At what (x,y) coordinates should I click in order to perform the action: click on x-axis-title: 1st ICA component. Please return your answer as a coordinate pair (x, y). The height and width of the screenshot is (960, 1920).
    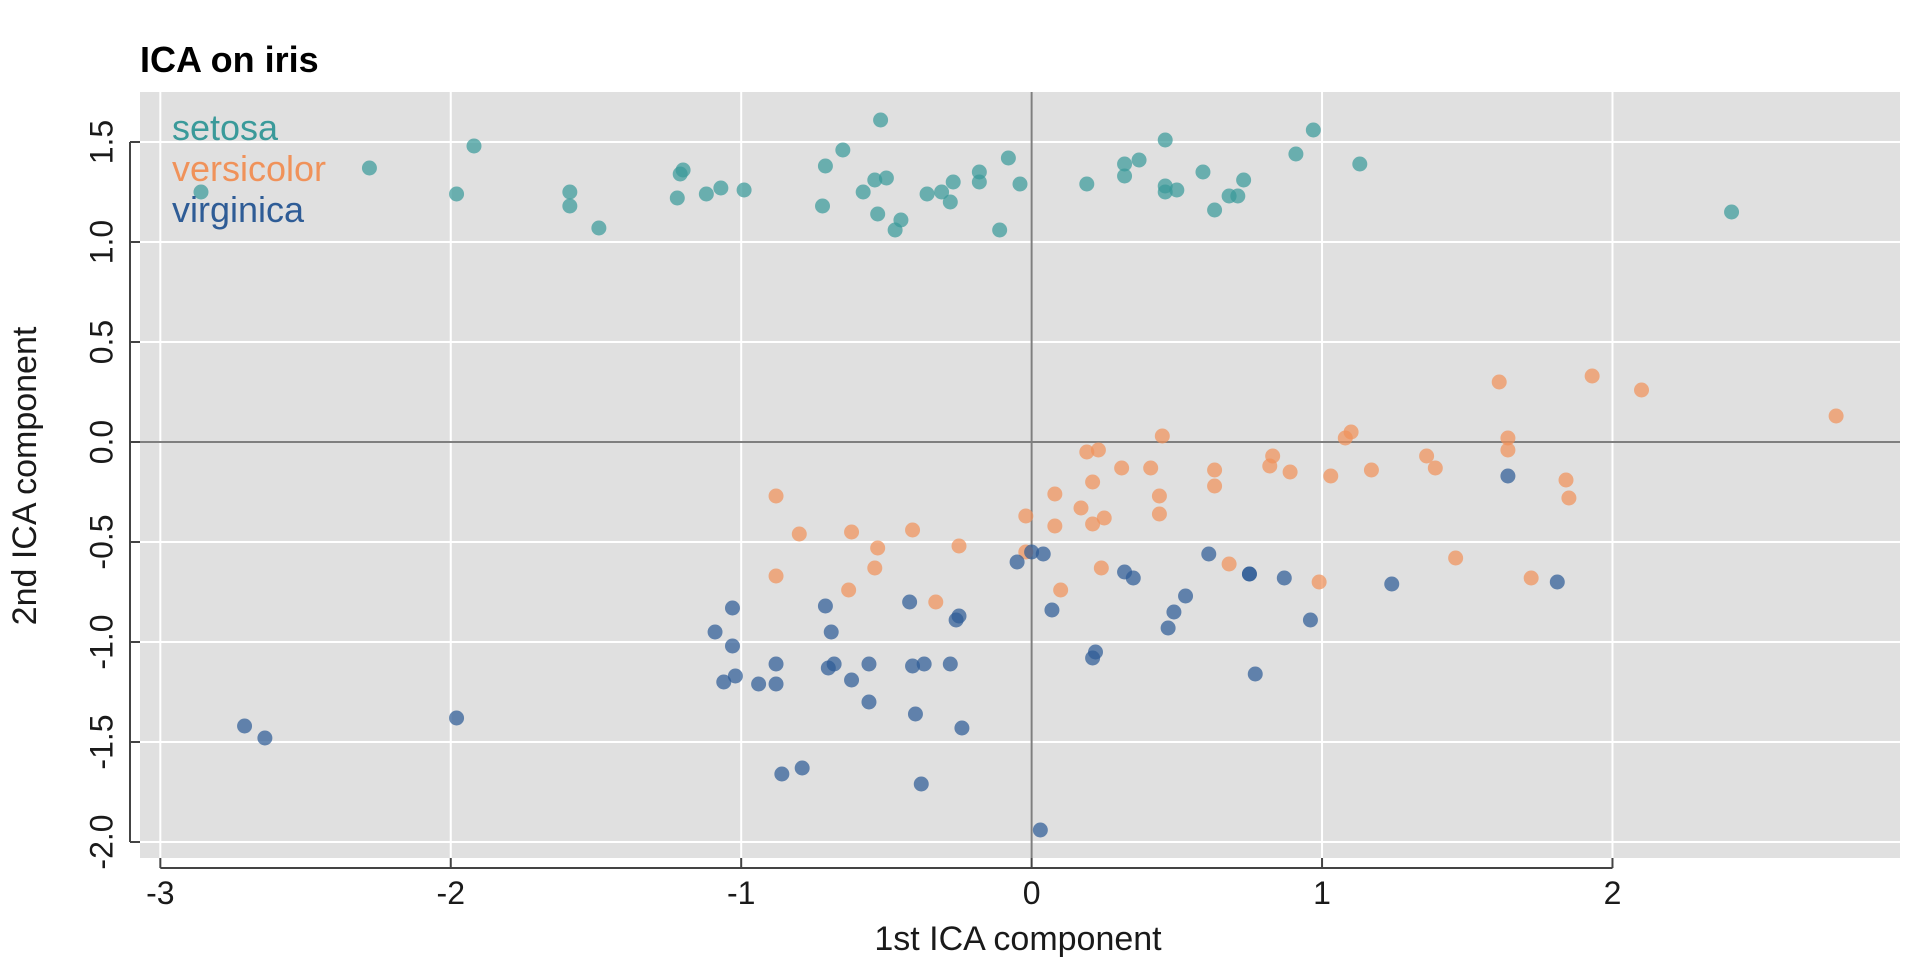
    Looking at the image, I should click on (1018, 939).